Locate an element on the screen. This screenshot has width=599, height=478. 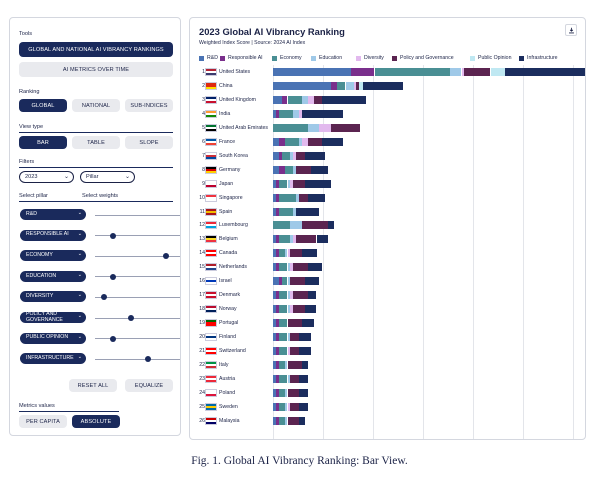
weight-slider-public-opinion is located at coordinates (137, 338).